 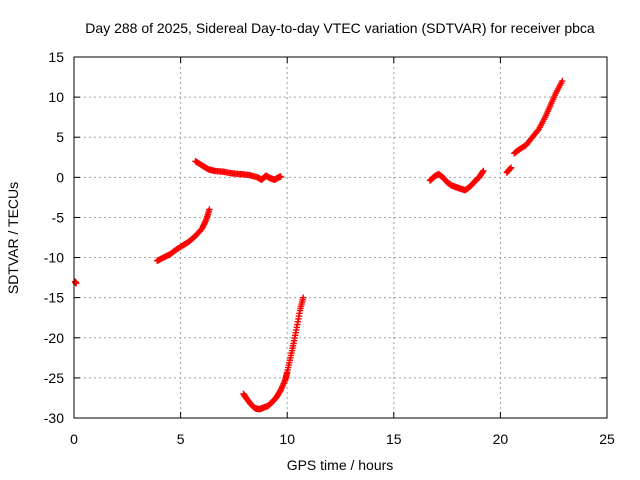 I want to click on x-tick-label: 25, so click(x=607, y=439).